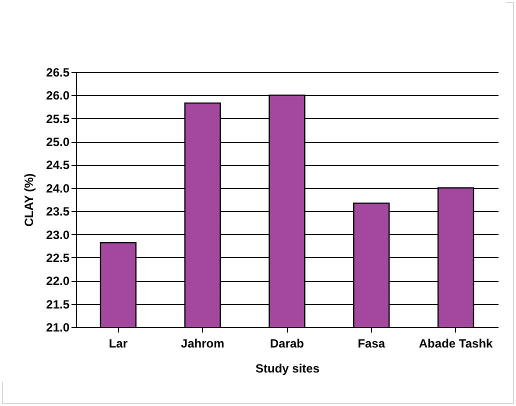 This screenshot has height=406, width=516. Describe the element at coordinates (287, 343) in the screenshot. I see `x-tick-label: Darab` at that location.